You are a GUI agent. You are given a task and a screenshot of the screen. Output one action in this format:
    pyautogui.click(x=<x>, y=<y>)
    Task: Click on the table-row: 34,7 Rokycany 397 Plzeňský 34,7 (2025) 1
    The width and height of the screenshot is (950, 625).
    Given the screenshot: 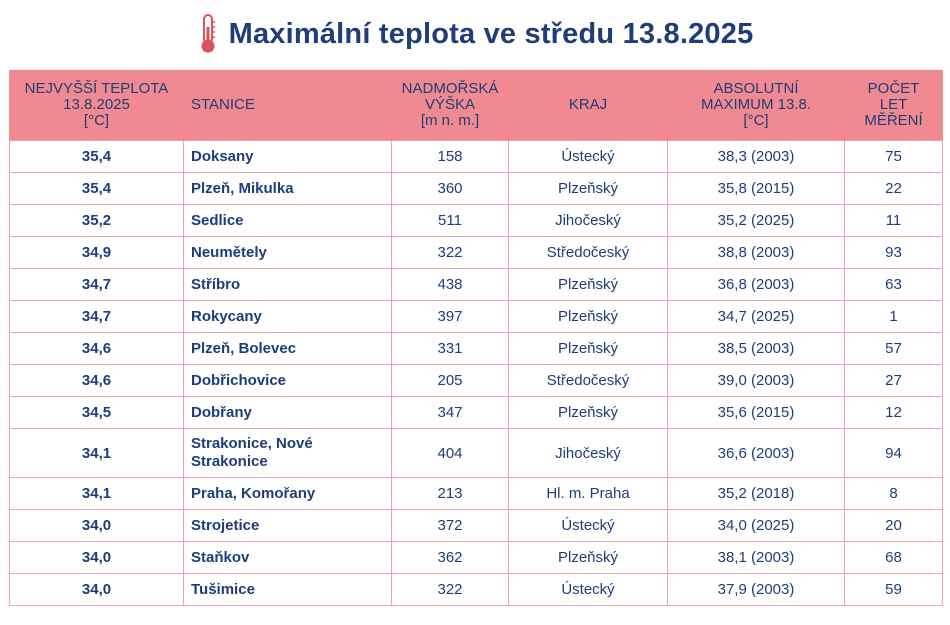 What is the action you would take?
    pyautogui.click(x=476, y=316)
    